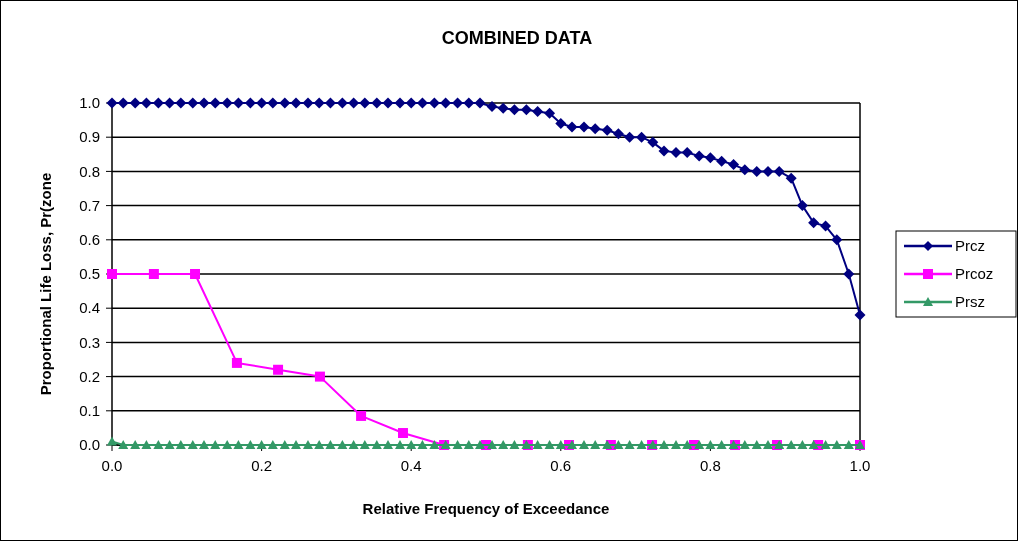  Describe the element at coordinates (89, 205) in the screenshot. I see `y-tick-label: 0.7` at that location.